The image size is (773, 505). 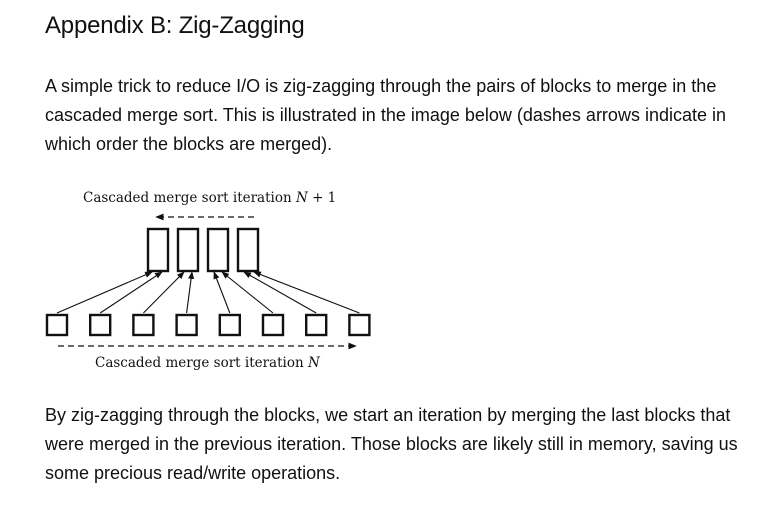 I want to click on bottom-blocks, so click(x=208, y=325).